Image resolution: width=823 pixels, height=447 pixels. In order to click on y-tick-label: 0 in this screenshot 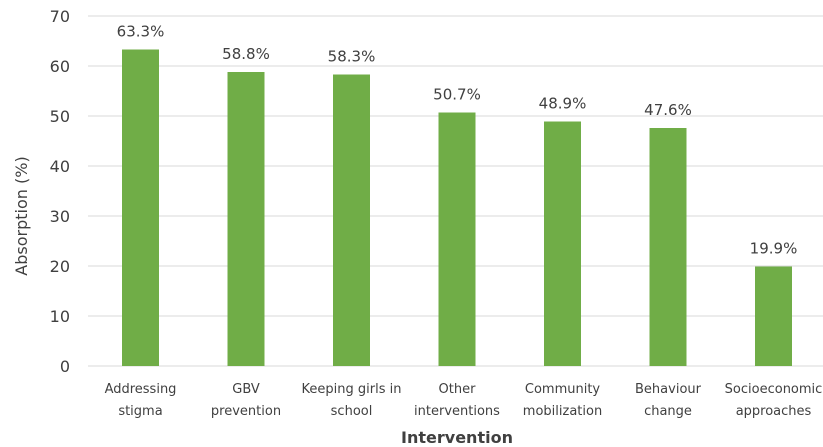, I will do `click(65, 366)`.